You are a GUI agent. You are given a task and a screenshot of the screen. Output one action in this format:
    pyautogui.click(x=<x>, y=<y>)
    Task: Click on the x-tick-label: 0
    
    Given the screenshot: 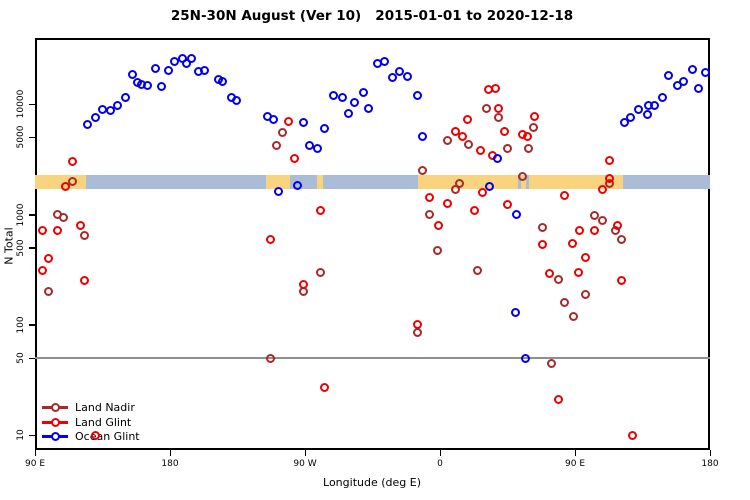 What is the action you would take?
    pyautogui.click(x=440, y=464)
    